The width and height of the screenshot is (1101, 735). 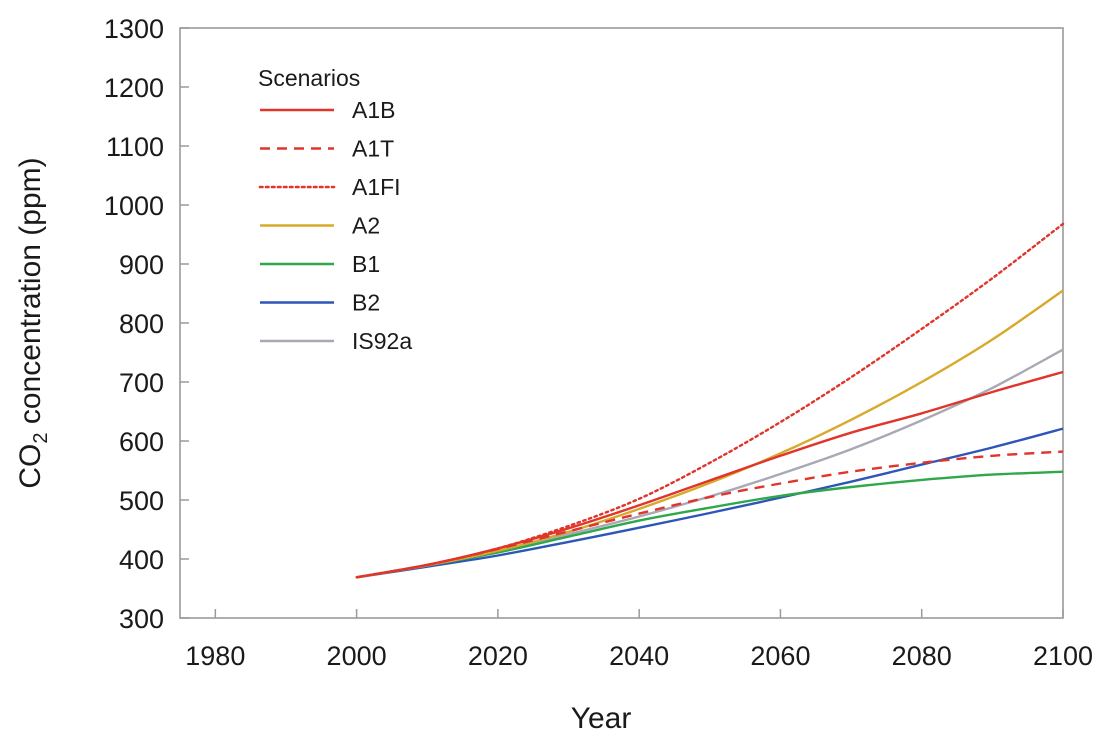 What do you see at coordinates (601, 718) in the screenshot?
I see `x-axis-title: Year` at bounding box center [601, 718].